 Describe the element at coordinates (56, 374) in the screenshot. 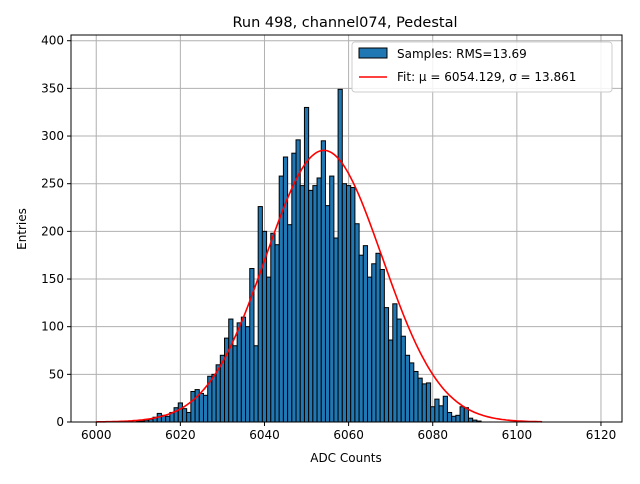

I see `y-tick-label: 50` at that location.